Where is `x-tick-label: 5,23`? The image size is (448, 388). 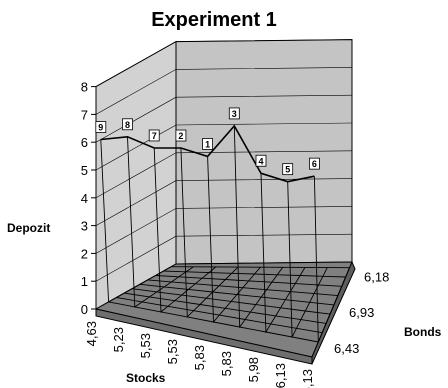 x-tick-label: 5,23 is located at coordinates (118, 339).